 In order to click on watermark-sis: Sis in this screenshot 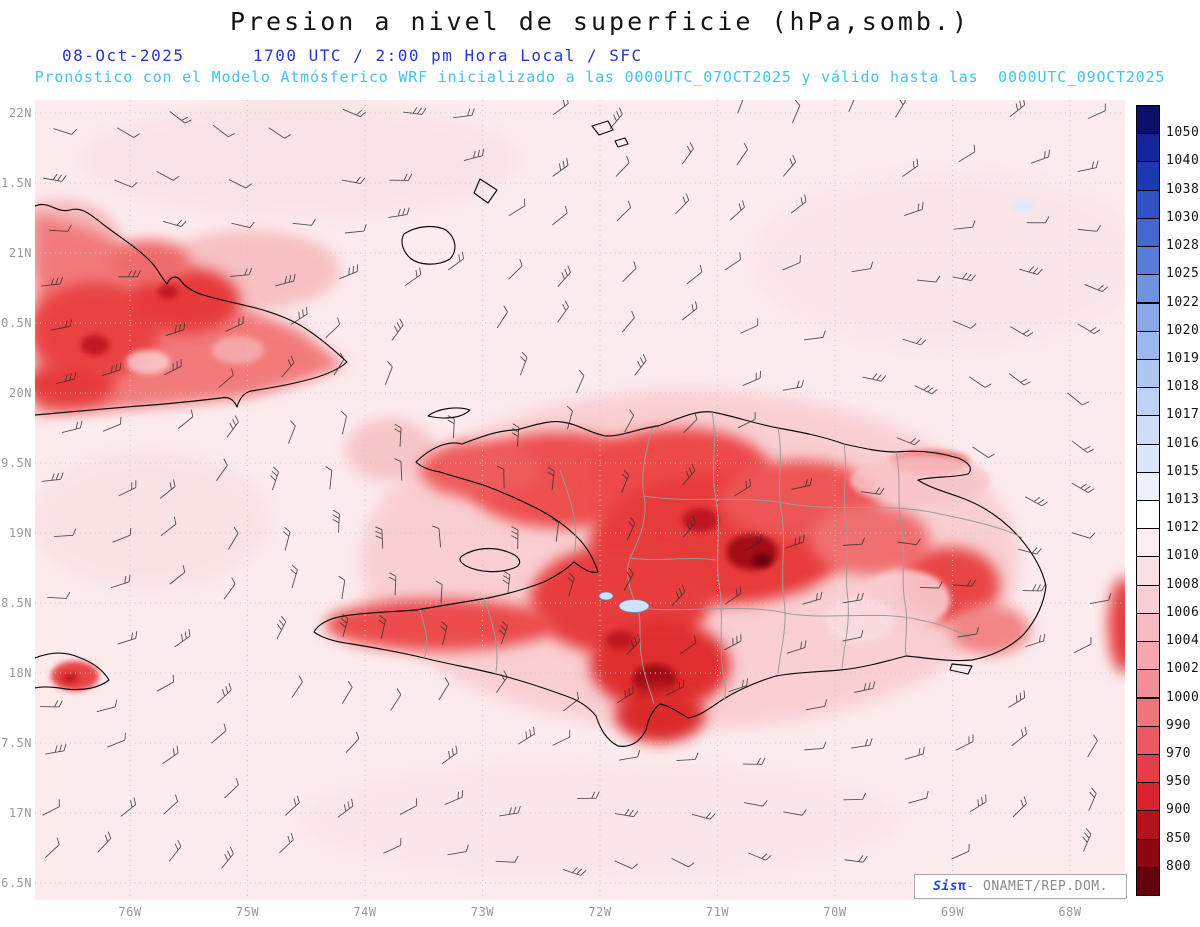, I will do `click(946, 886)`.